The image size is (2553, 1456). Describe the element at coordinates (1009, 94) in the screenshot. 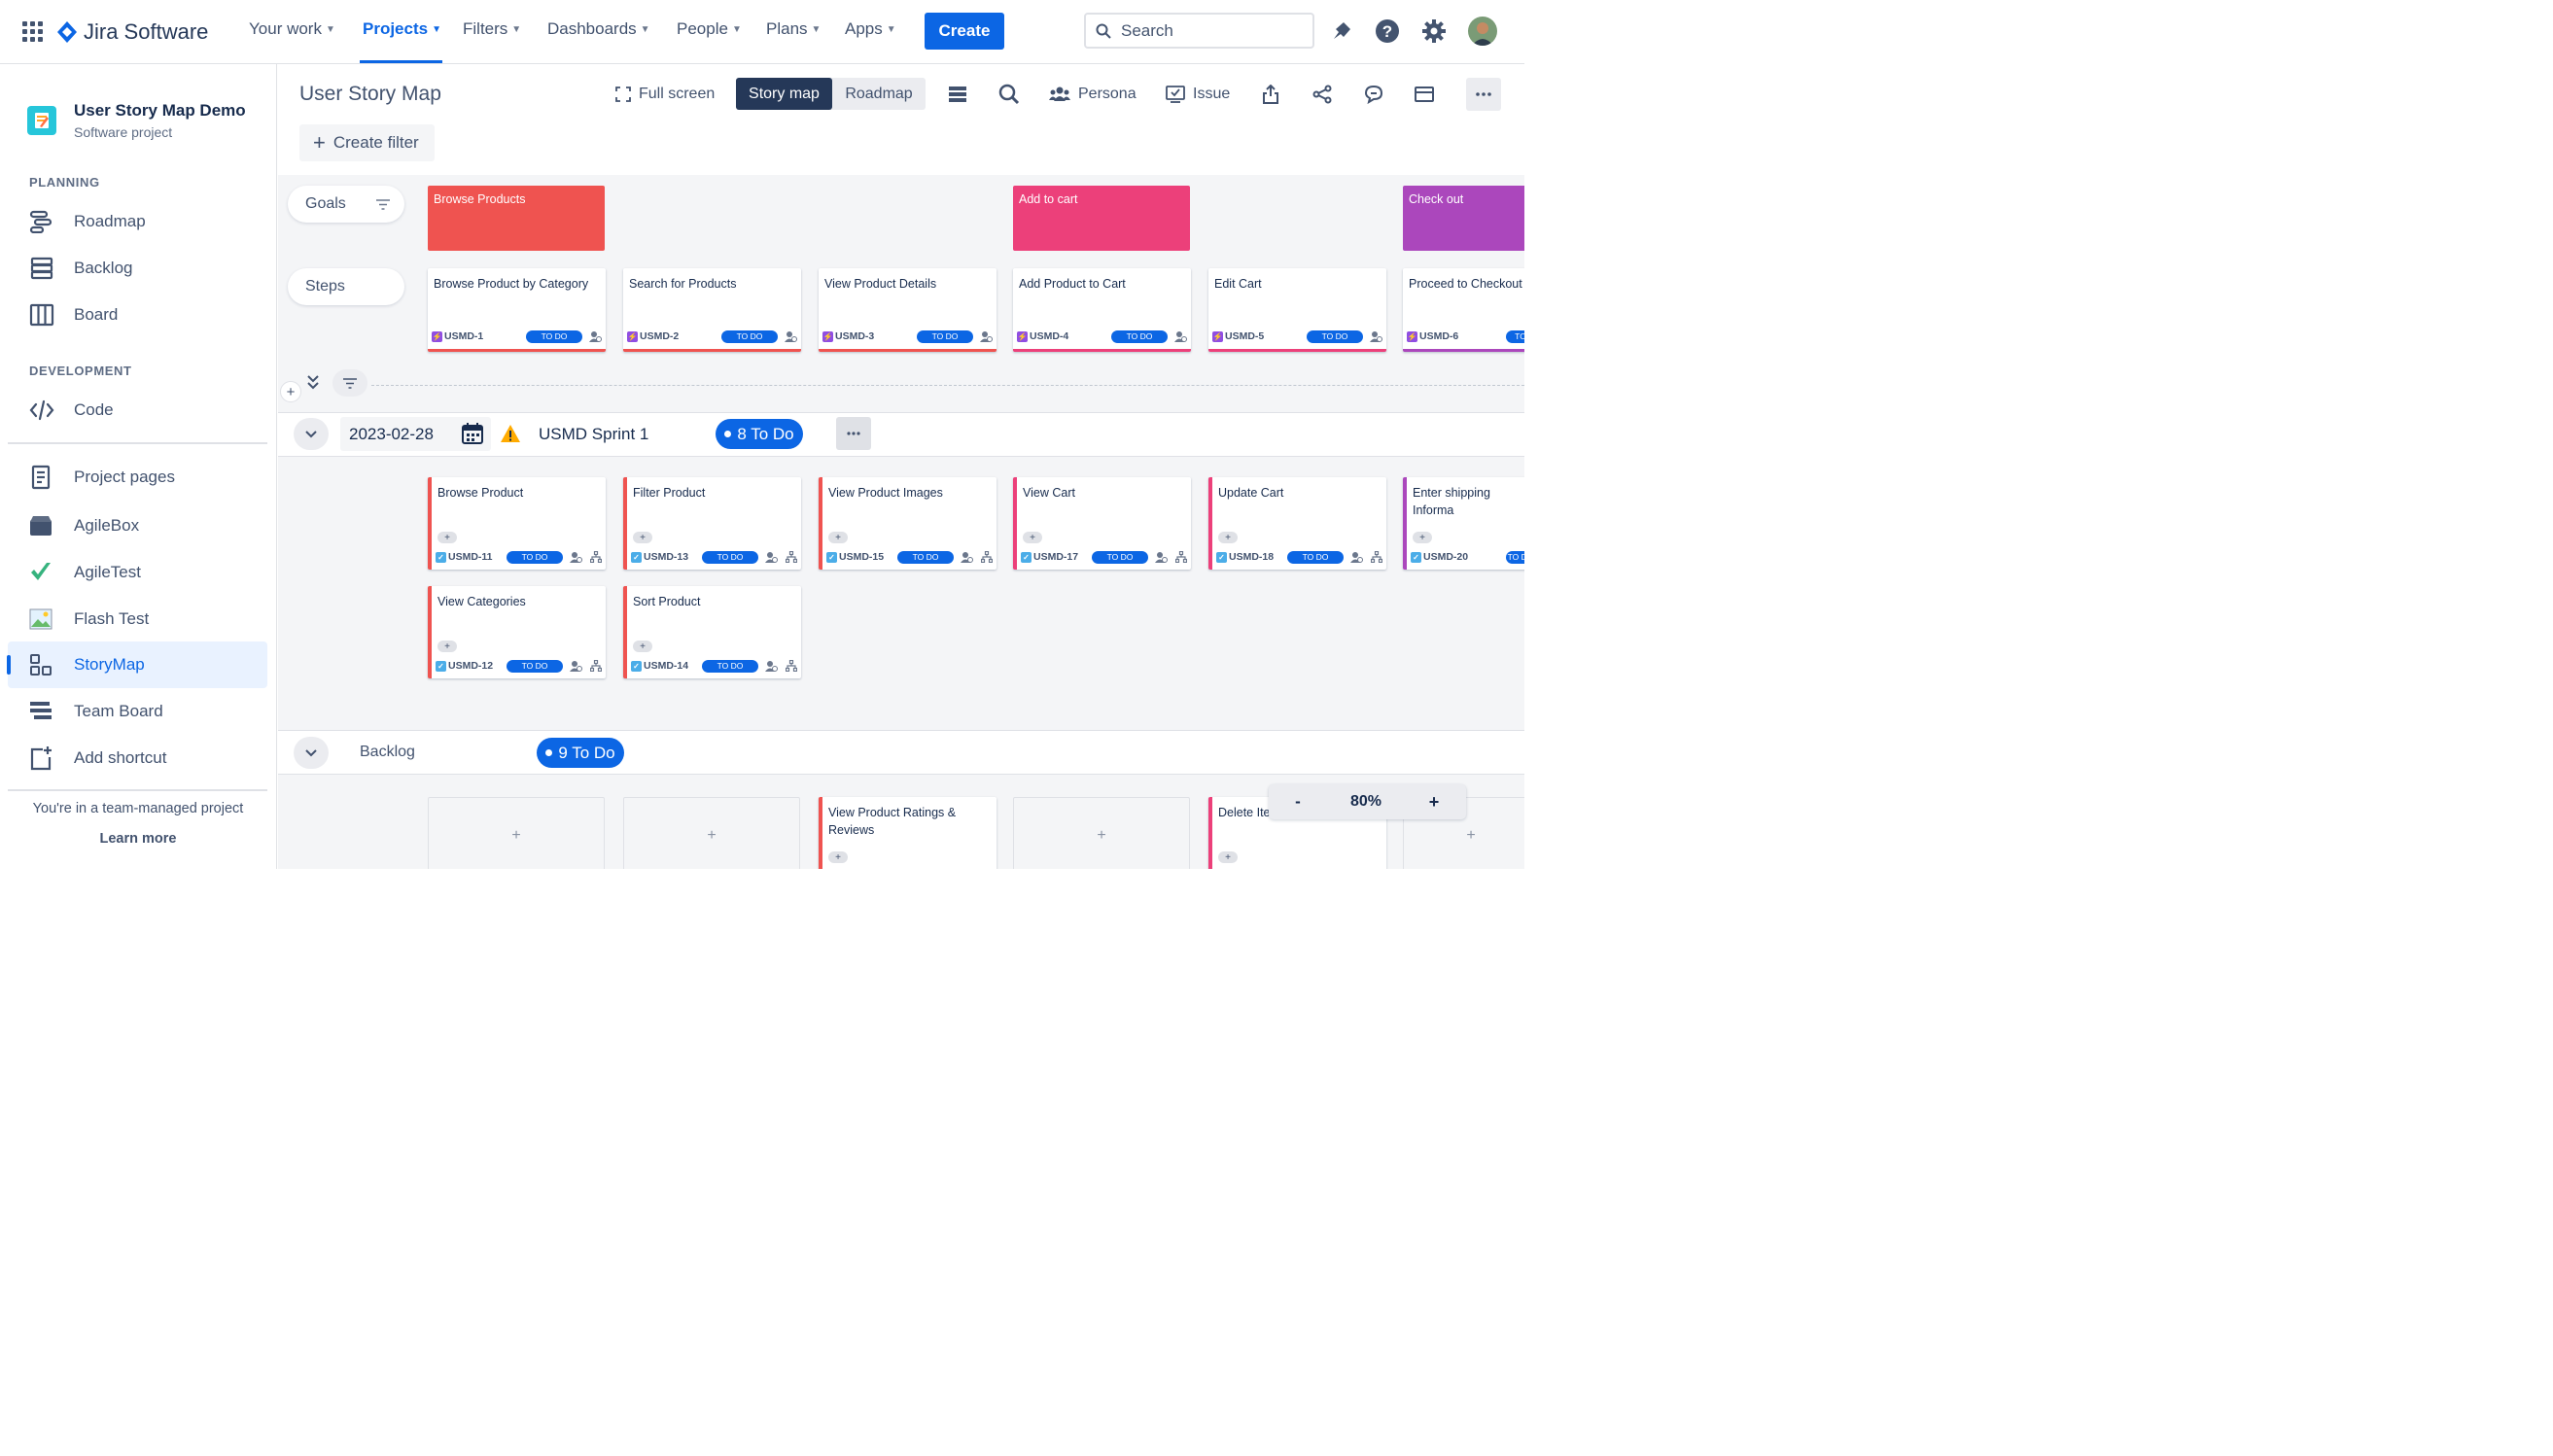

I see `search-board-button` at that location.